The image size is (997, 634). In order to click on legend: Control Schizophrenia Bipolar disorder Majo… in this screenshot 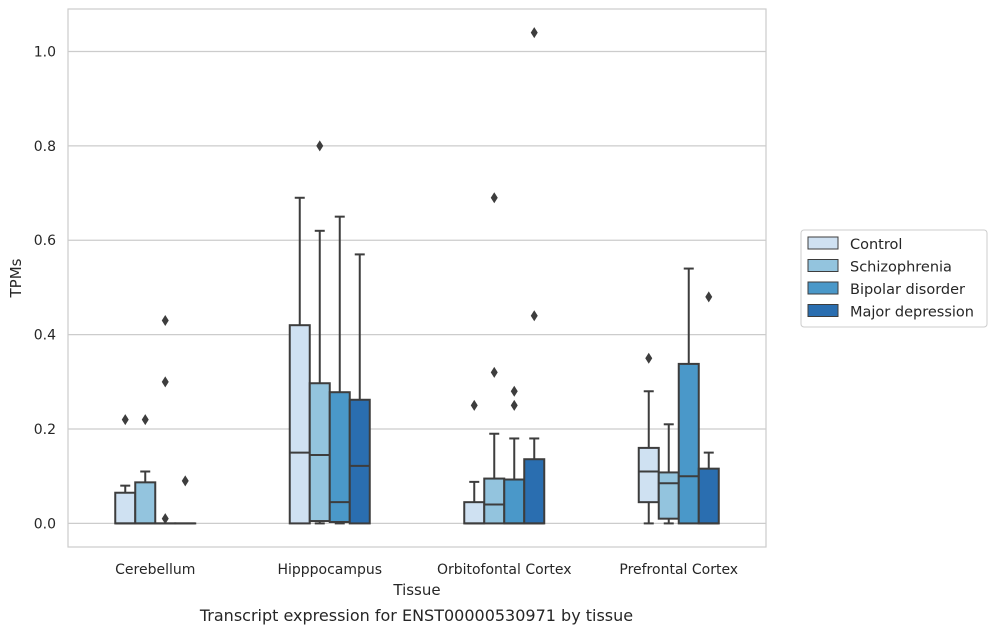, I will do `click(894, 278)`.